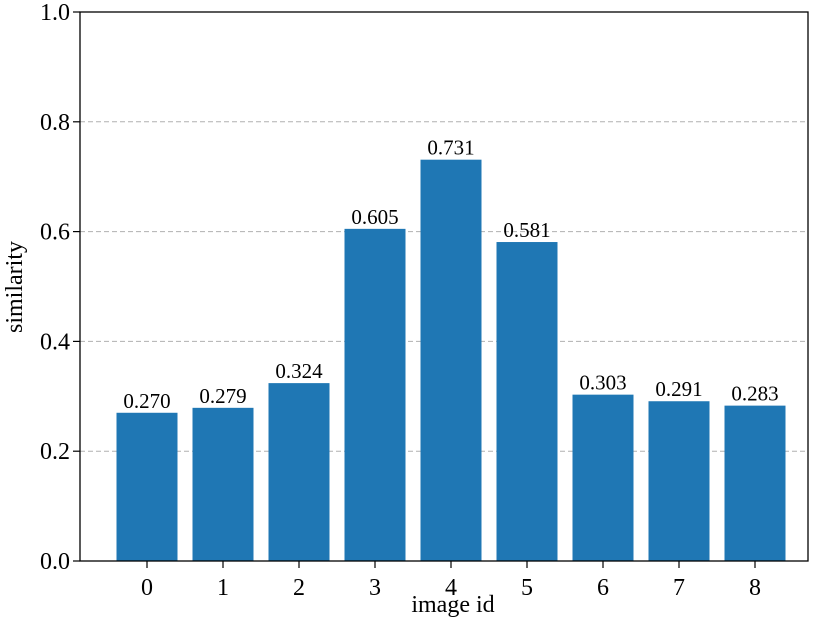 This screenshot has height=623, width=830. I want to click on data-label: 0.605, so click(374, 217).